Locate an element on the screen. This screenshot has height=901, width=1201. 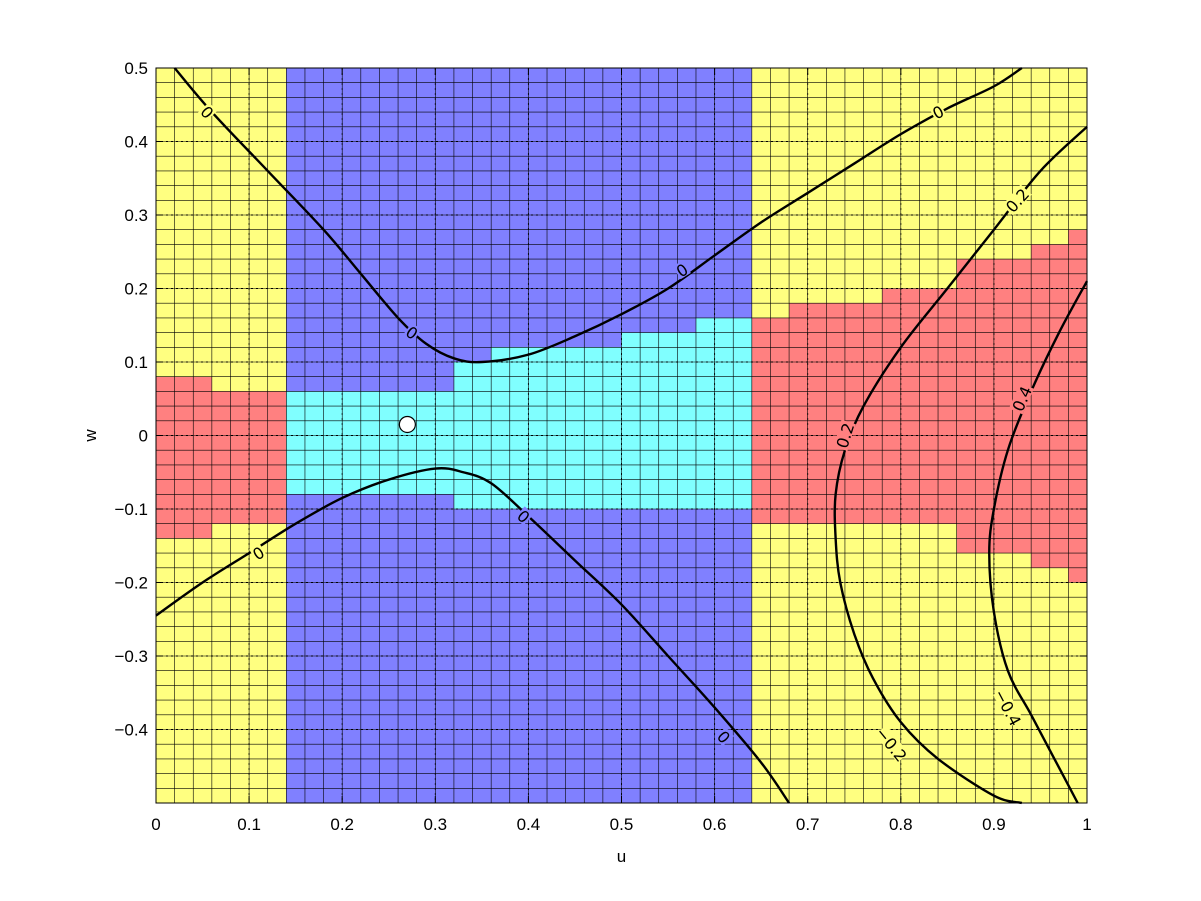
x-axis-title: u is located at coordinates (621, 856).